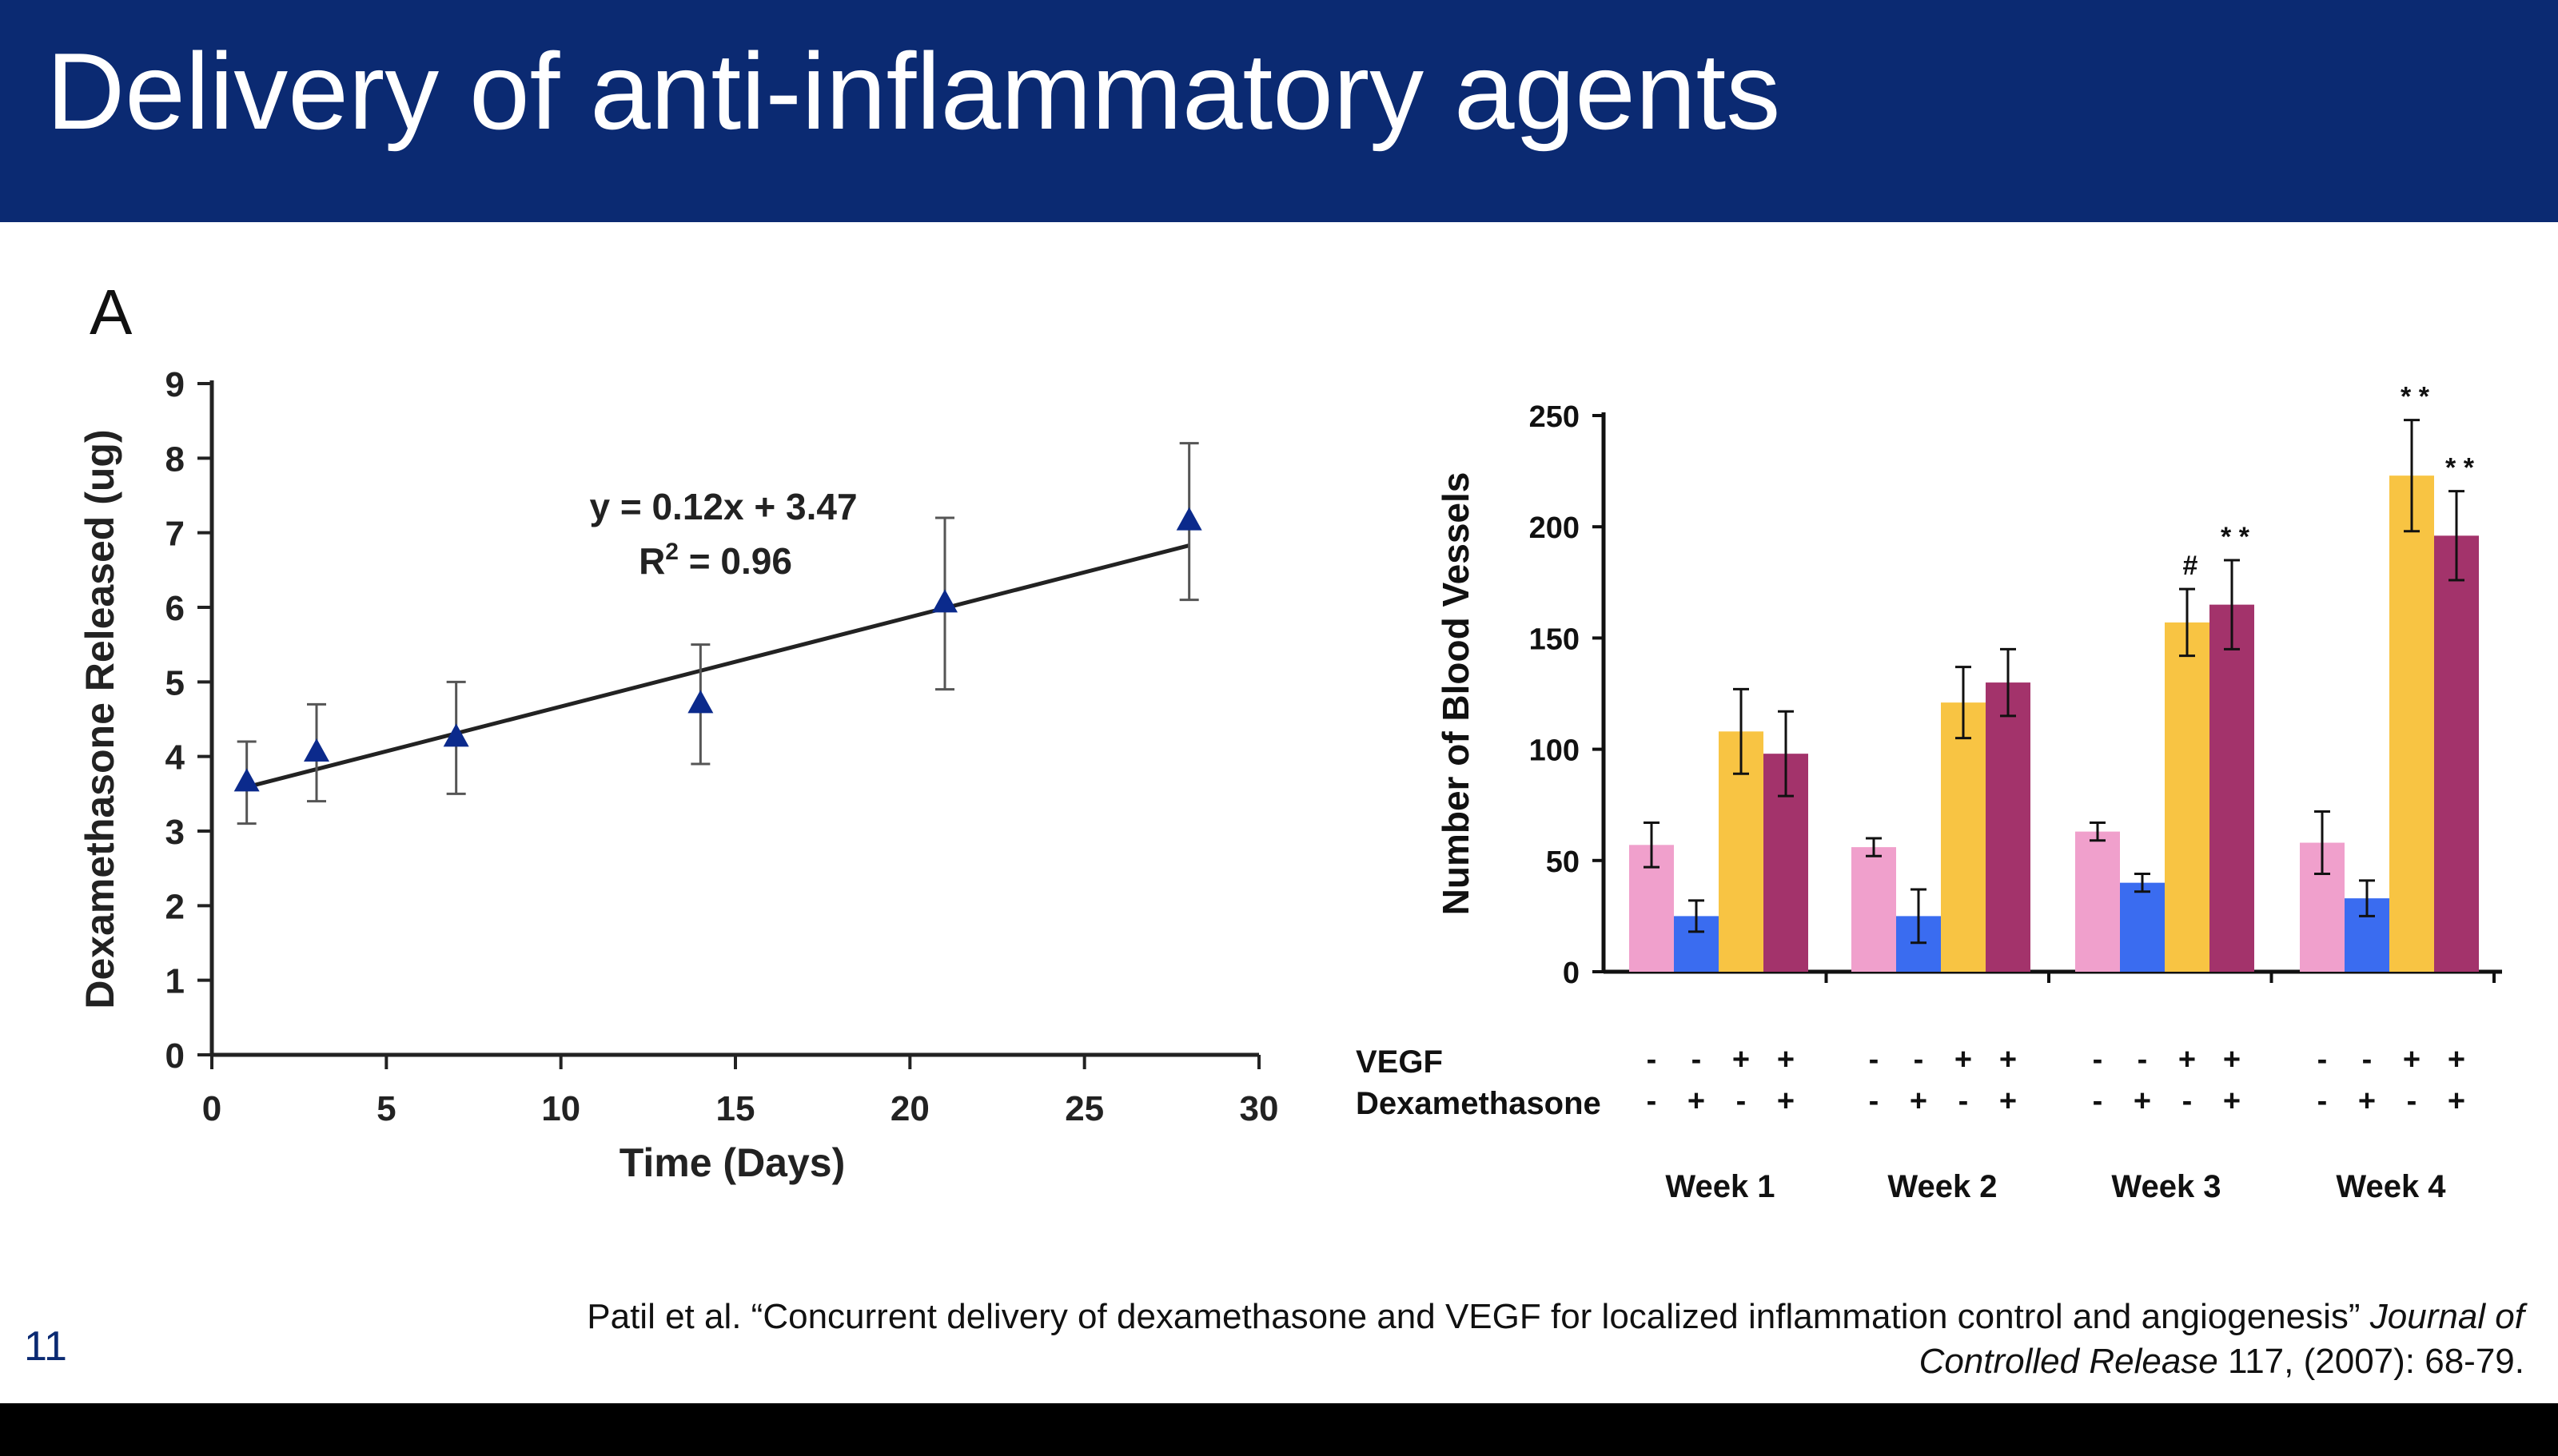 The width and height of the screenshot is (2558, 1456). What do you see at coordinates (2068, 1361) in the screenshot?
I see `citation-journal-cont: Controlled Release` at bounding box center [2068, 1361].